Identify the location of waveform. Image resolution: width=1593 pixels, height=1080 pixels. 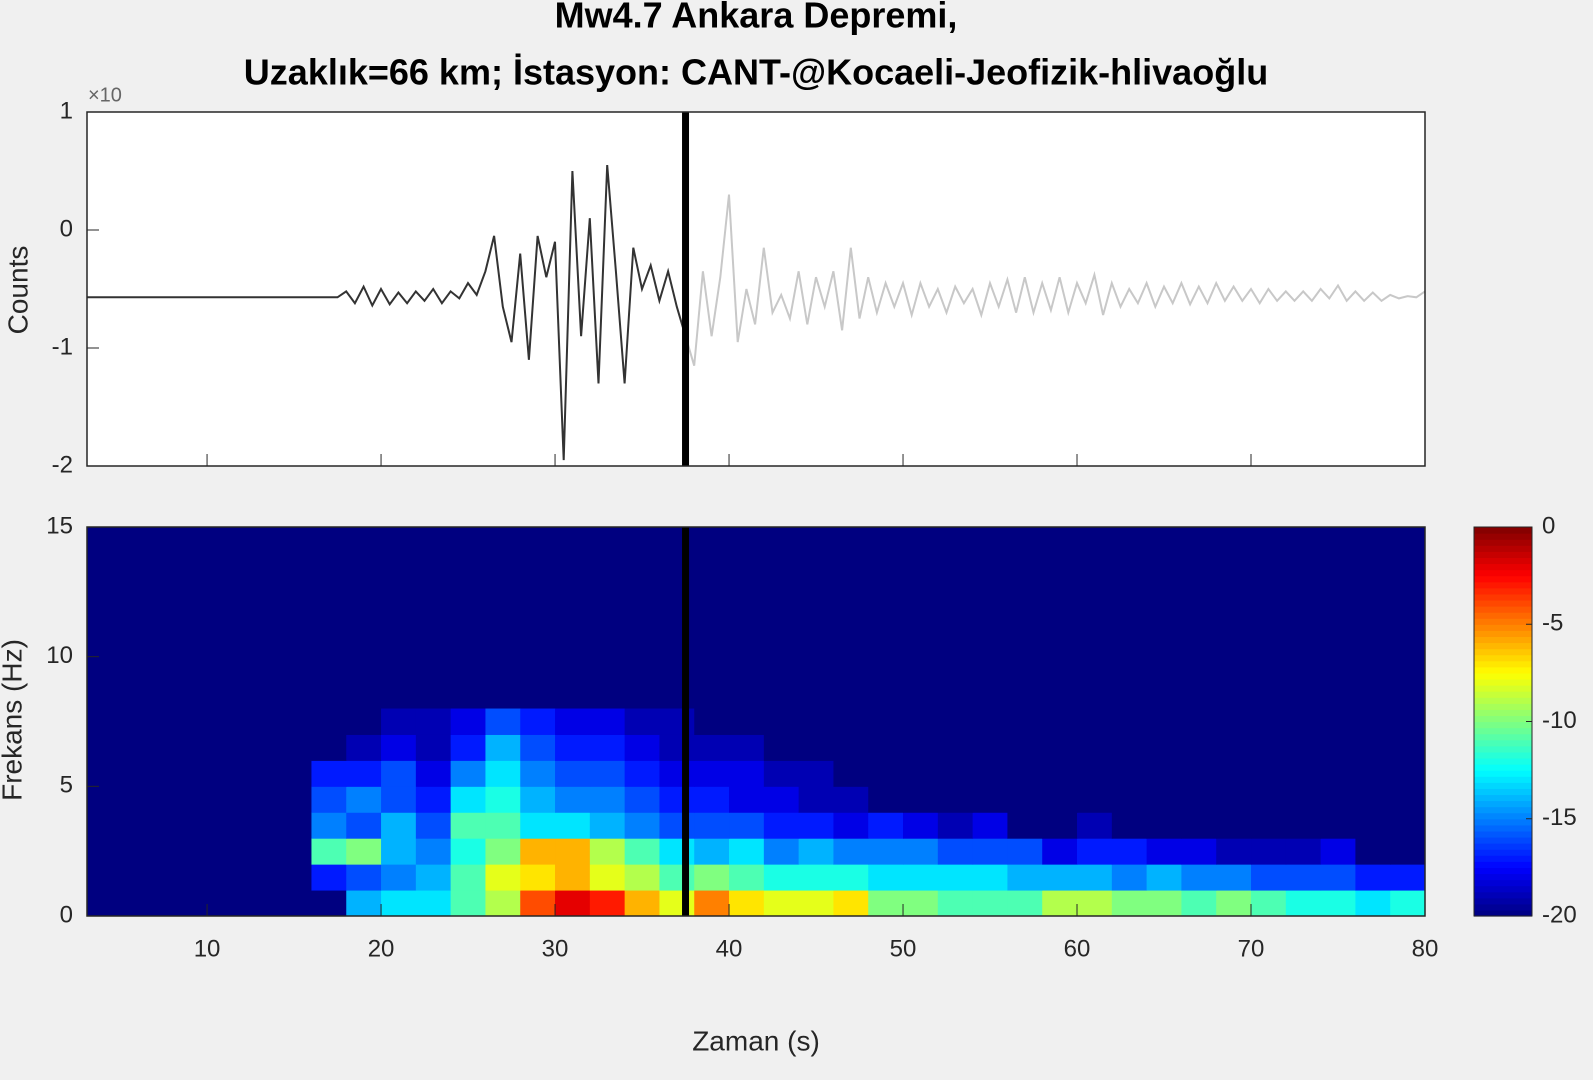
(1055, 280).